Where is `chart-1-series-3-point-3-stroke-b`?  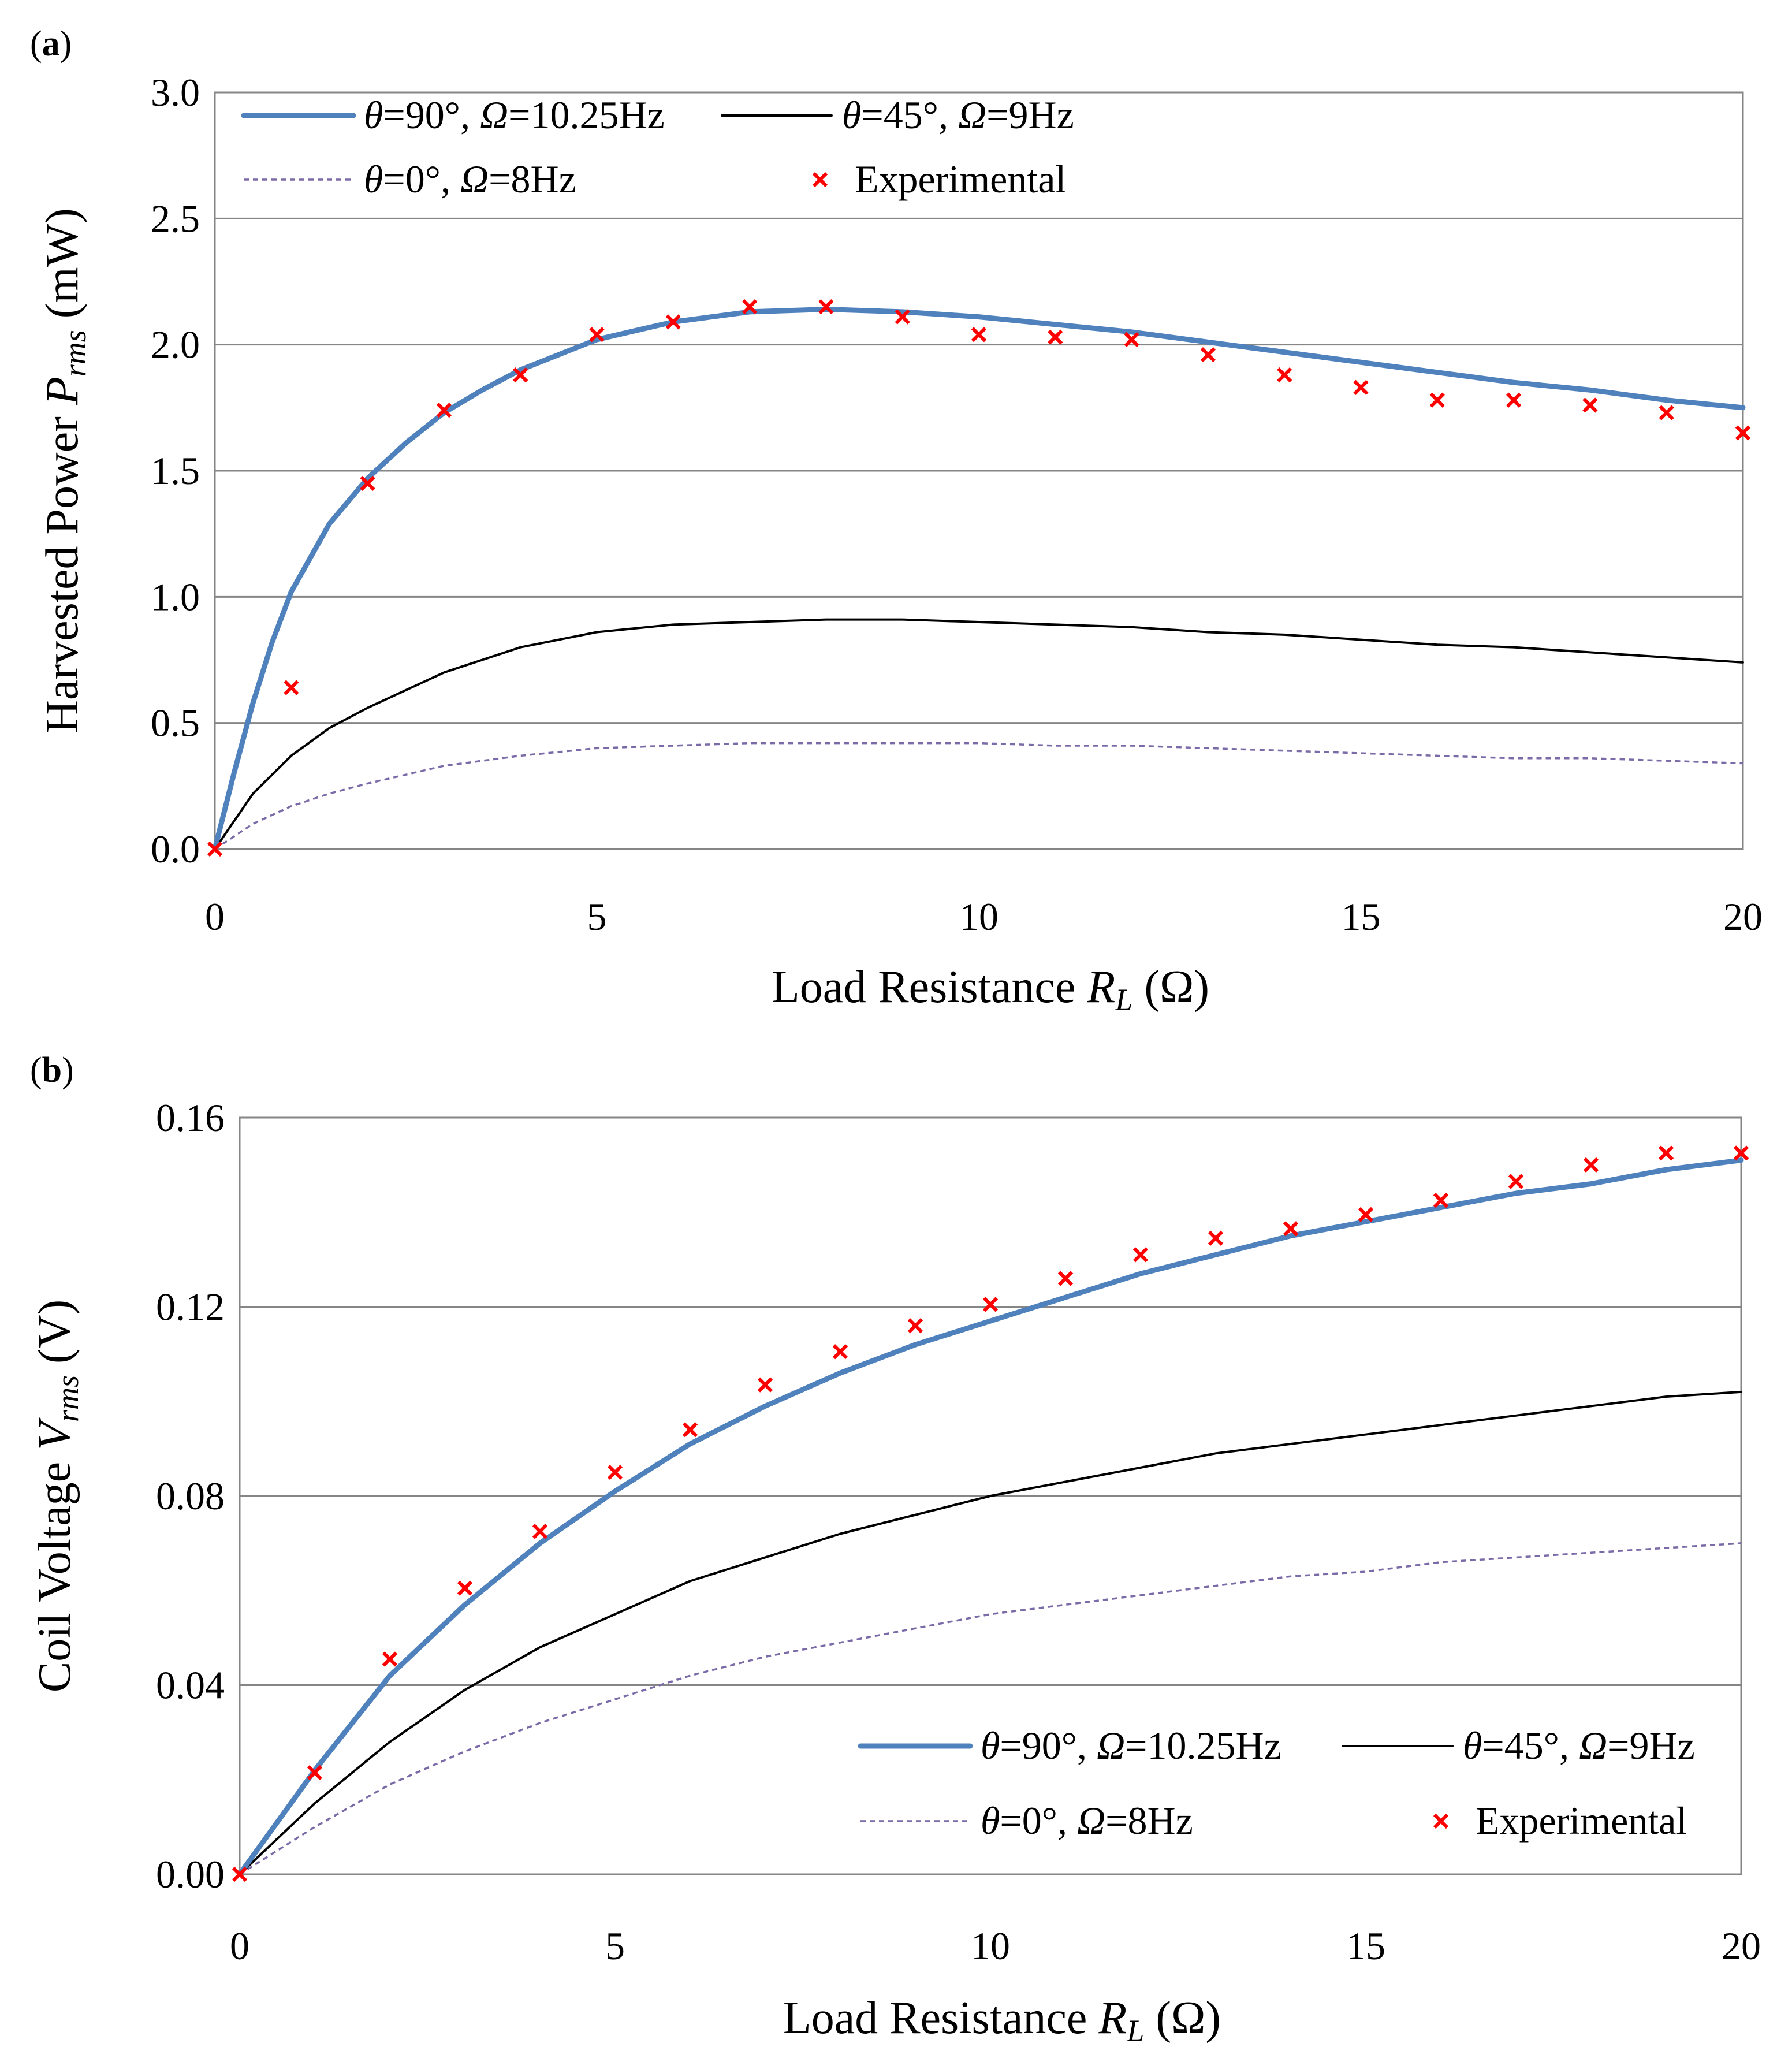 chart-1-series-3-point-3-stroke-b is located at coordinates (465, 1588).